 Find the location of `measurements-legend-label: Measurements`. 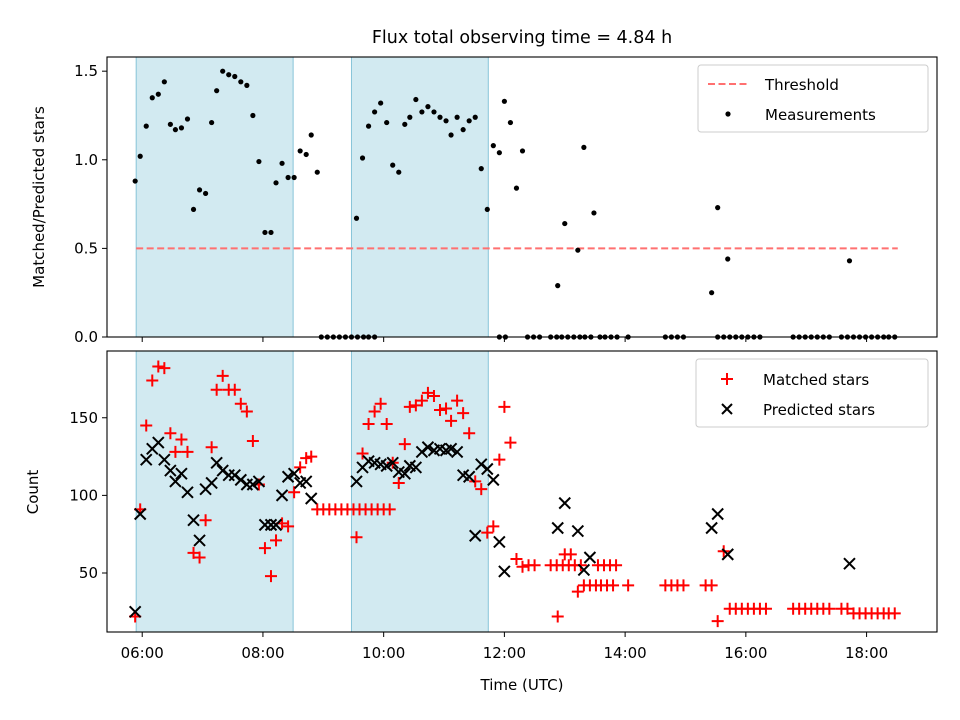

measurements-legend-label: Measurements is located at coordinates (820, 115).